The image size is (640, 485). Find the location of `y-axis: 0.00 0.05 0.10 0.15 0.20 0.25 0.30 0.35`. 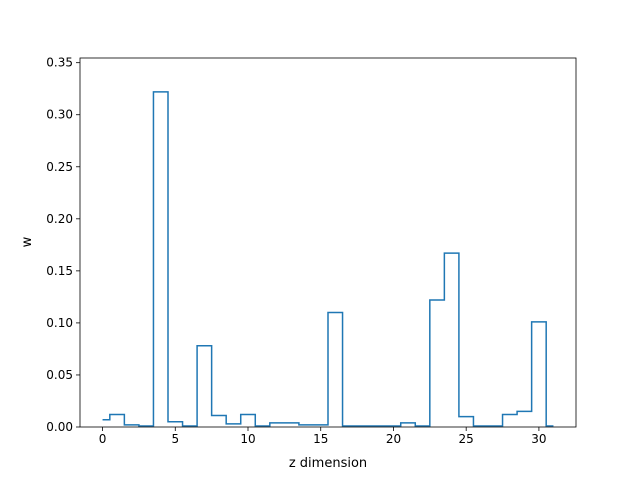

y-axis: 0.00 0.05 0.10 0.15 0.20 0.25 0.30 0.35 is located at coordinates (63, 245).